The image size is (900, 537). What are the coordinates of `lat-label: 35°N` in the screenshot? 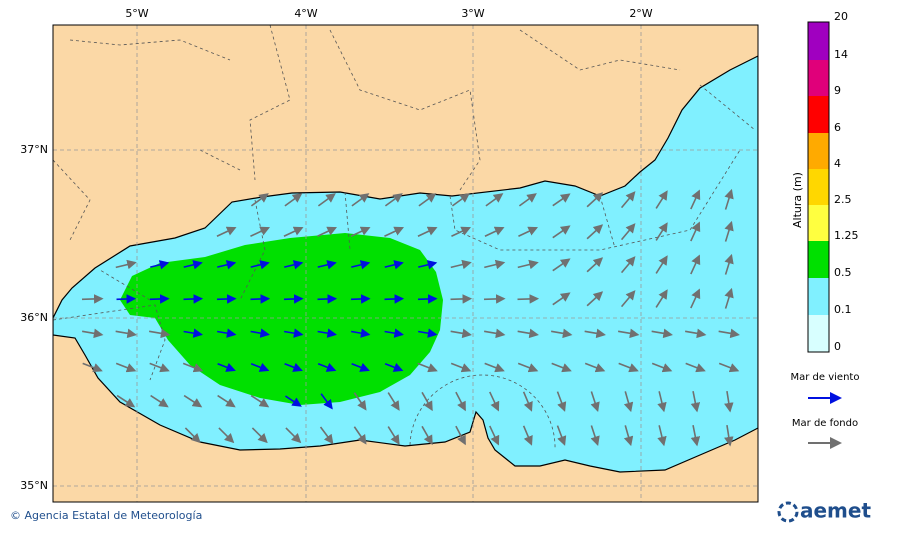 It's located at (34, 485).